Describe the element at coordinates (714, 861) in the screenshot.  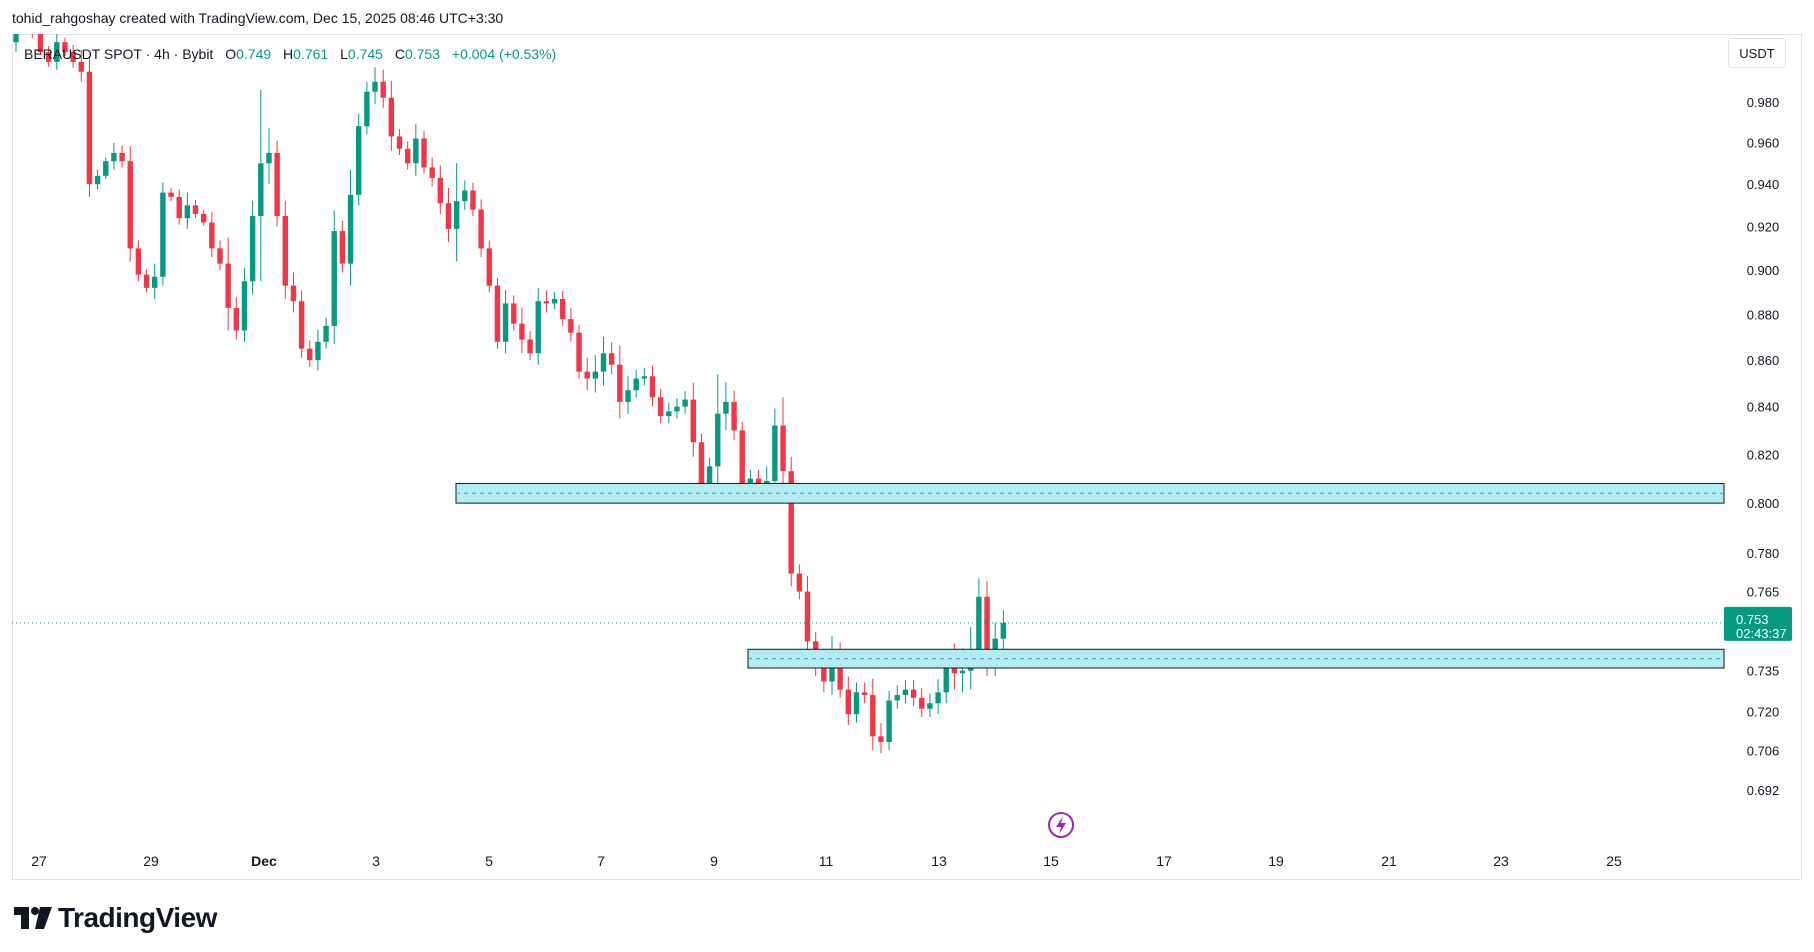
I see `x-axis-tick-label: 9` at that location.